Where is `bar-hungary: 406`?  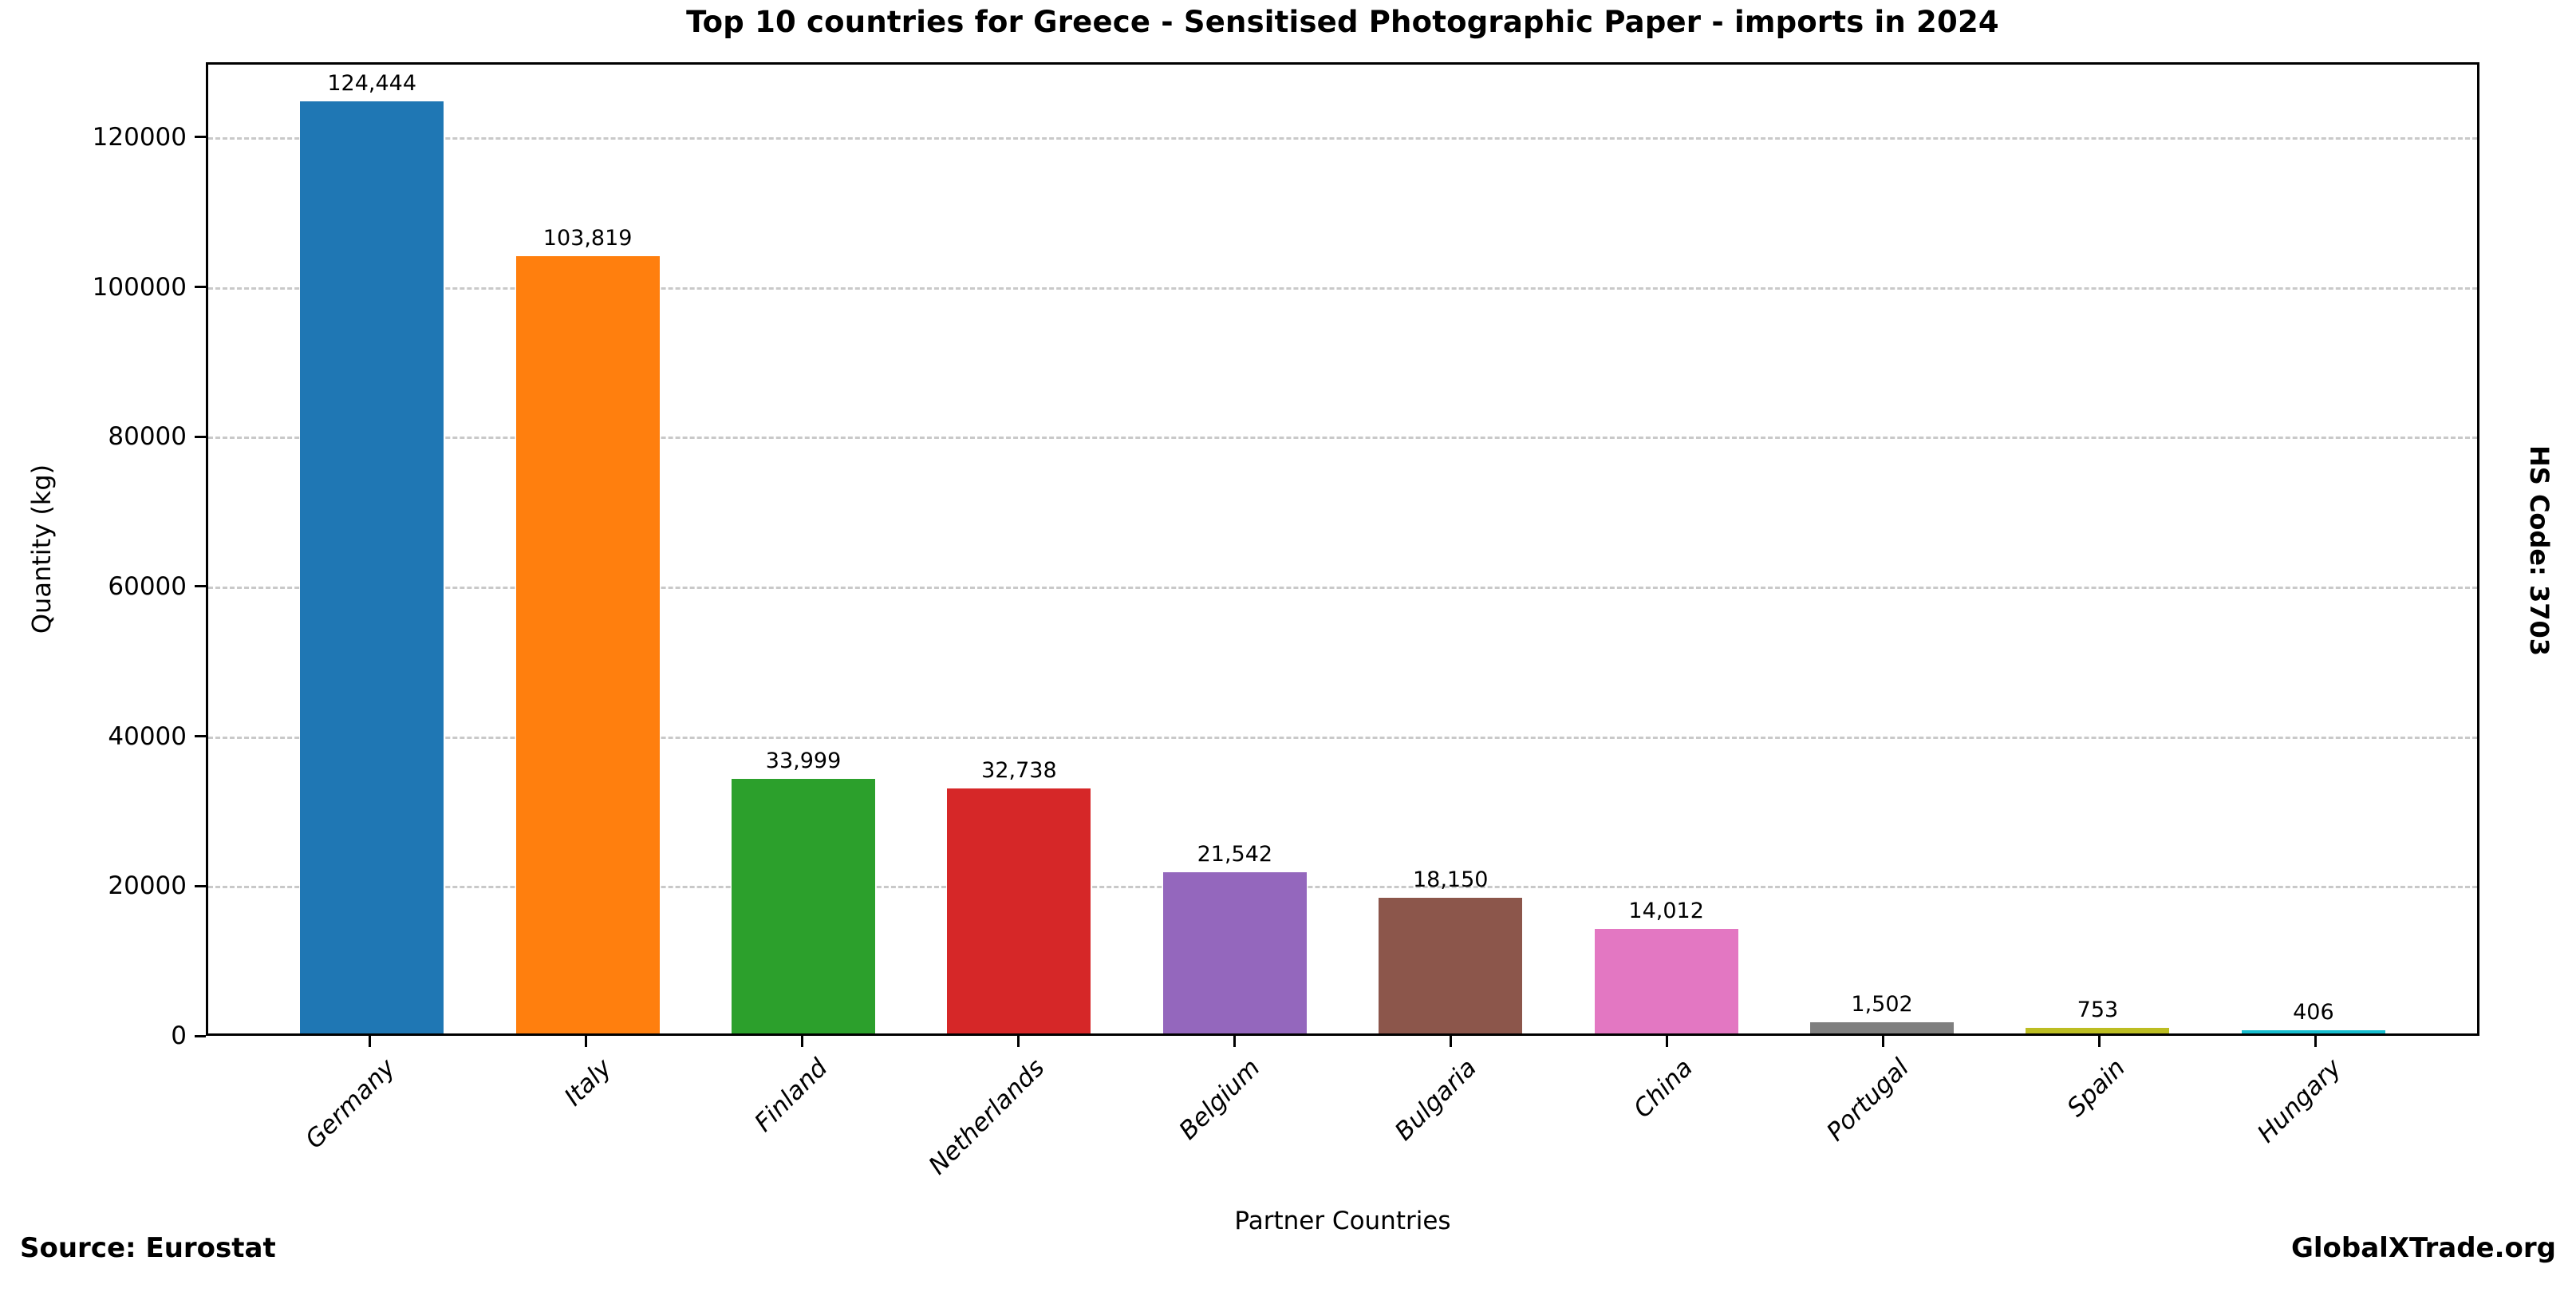 bar-hungary: 406 is located at coordinates (2313, 1017).